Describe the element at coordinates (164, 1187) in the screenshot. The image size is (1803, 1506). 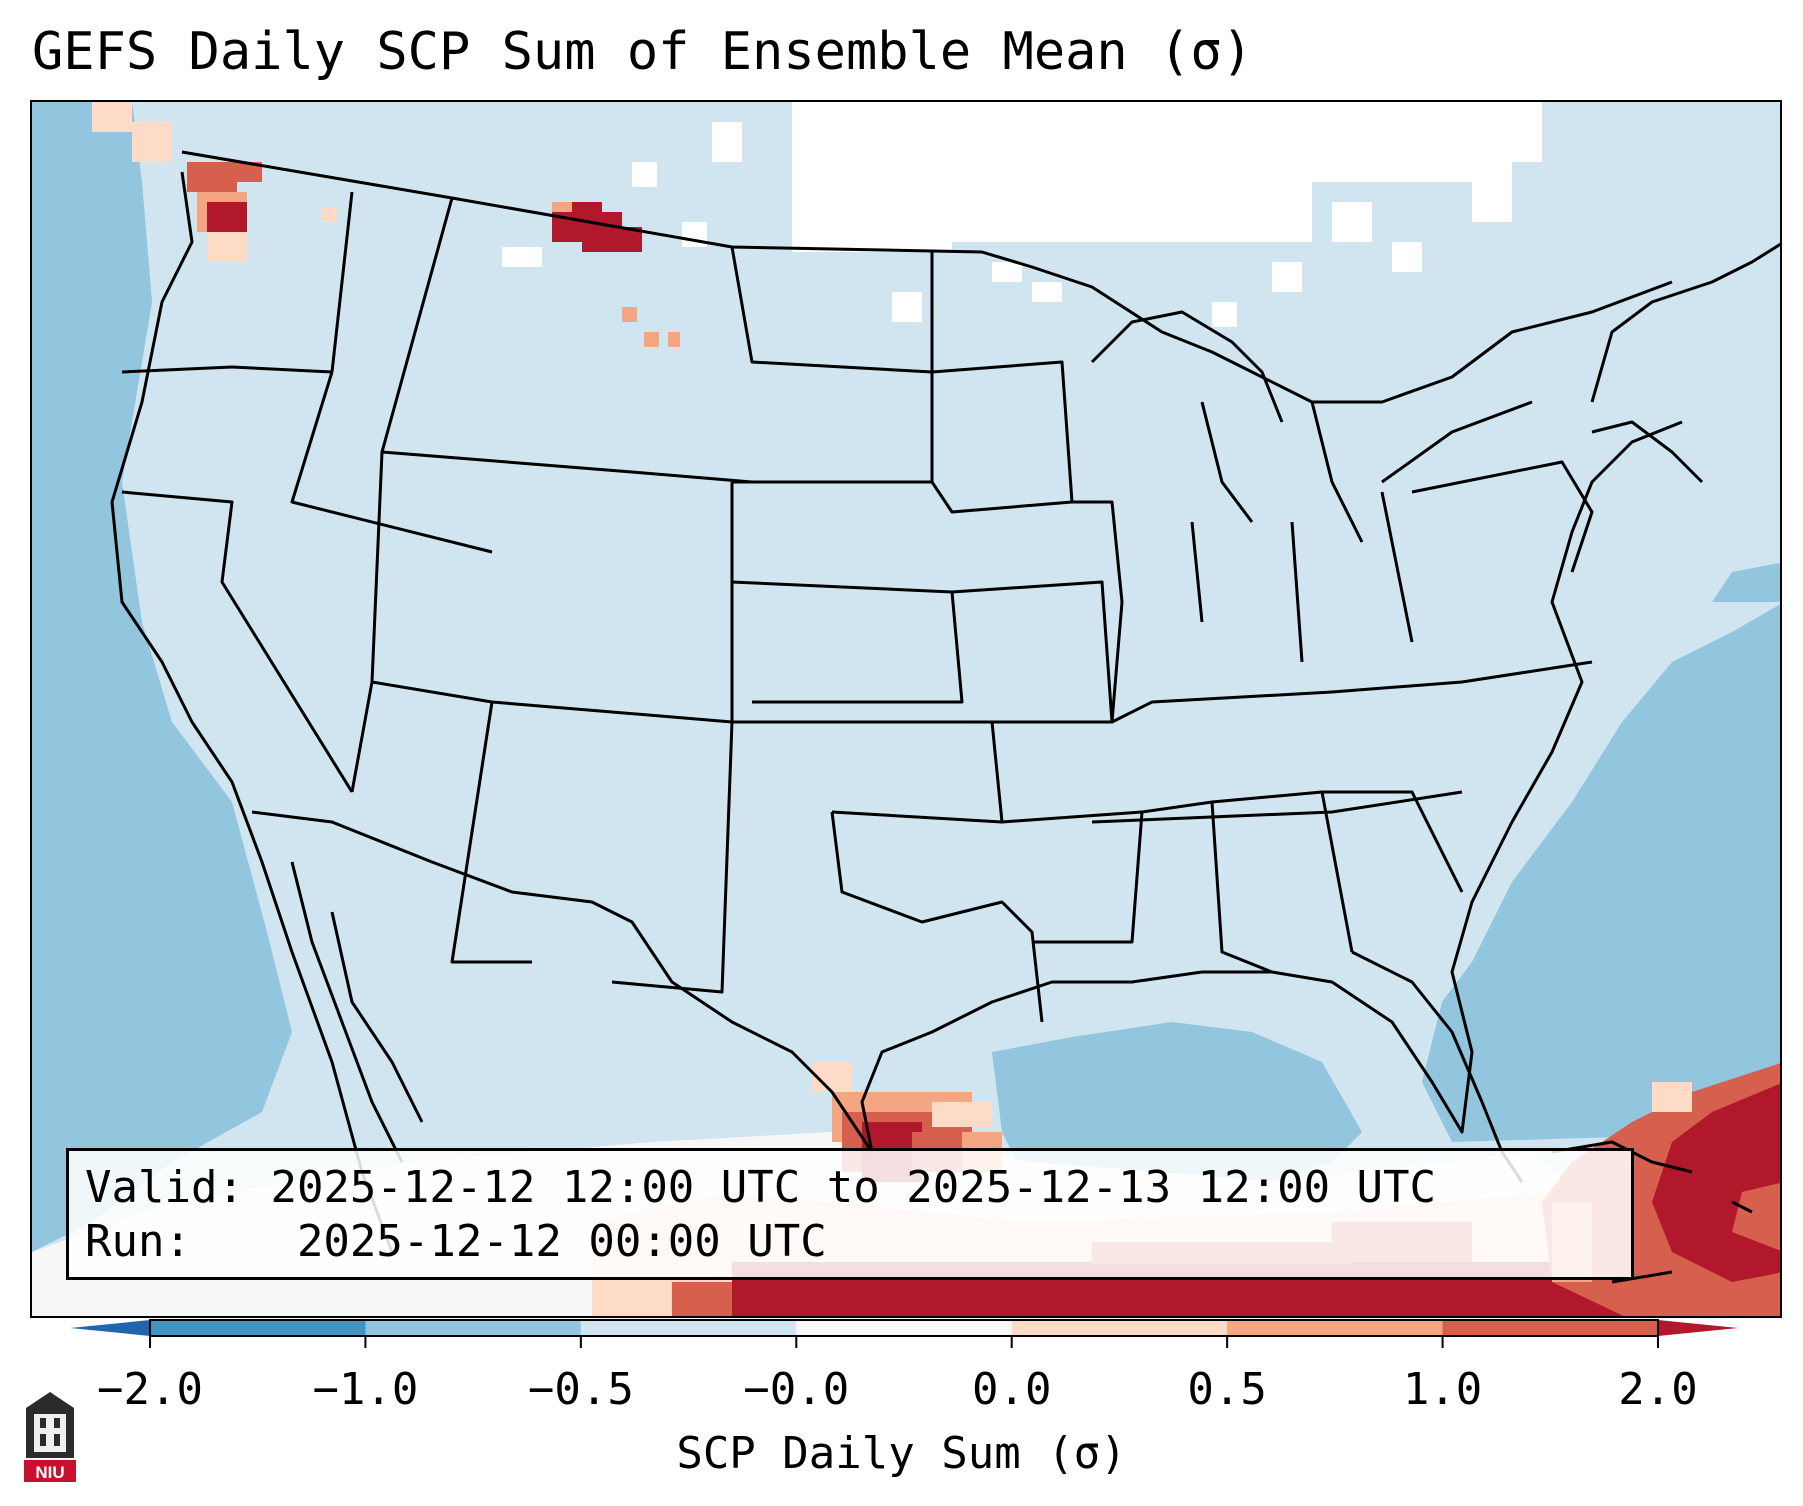
I see `valid-label: Valid:` at that location.